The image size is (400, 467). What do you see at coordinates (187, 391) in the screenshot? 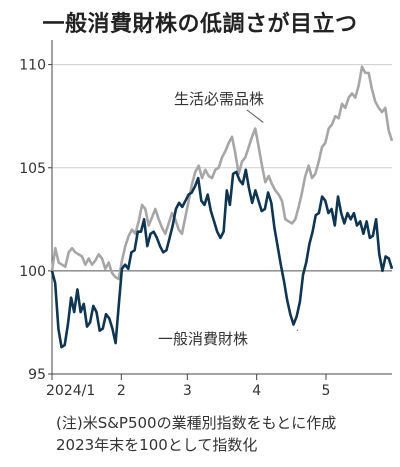
I see `x-tick-label: 3` at bounding box center [187, 391].